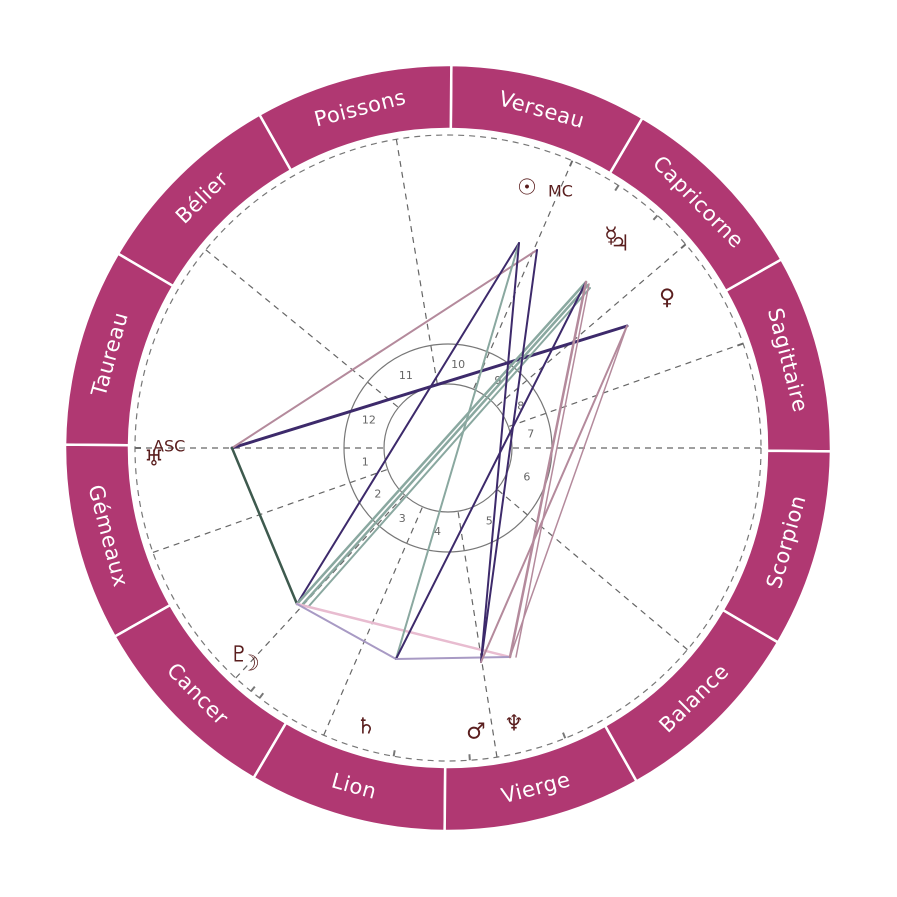 Image resolution: width=897 pixels, height=897 pixels. What do you see at coordinates (437, 531) in the screenshot?
I see `house-number: 4` at bounding box center [437, 531].